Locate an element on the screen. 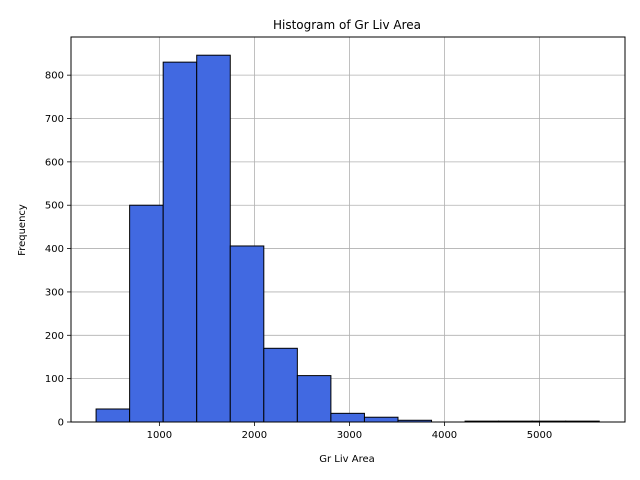 This screenshot has height=480, width=640. y-axis-ticks: 0 100 200 300 400 500 600 700 800 is located at coordinates (58, 250).